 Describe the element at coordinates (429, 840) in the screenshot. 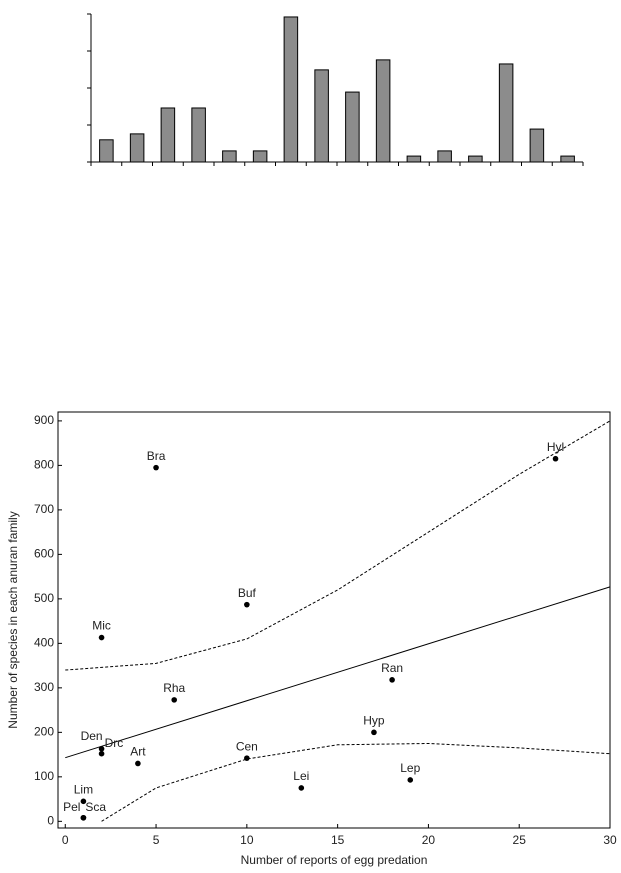

I see `x-tick-label: 20` at that location.